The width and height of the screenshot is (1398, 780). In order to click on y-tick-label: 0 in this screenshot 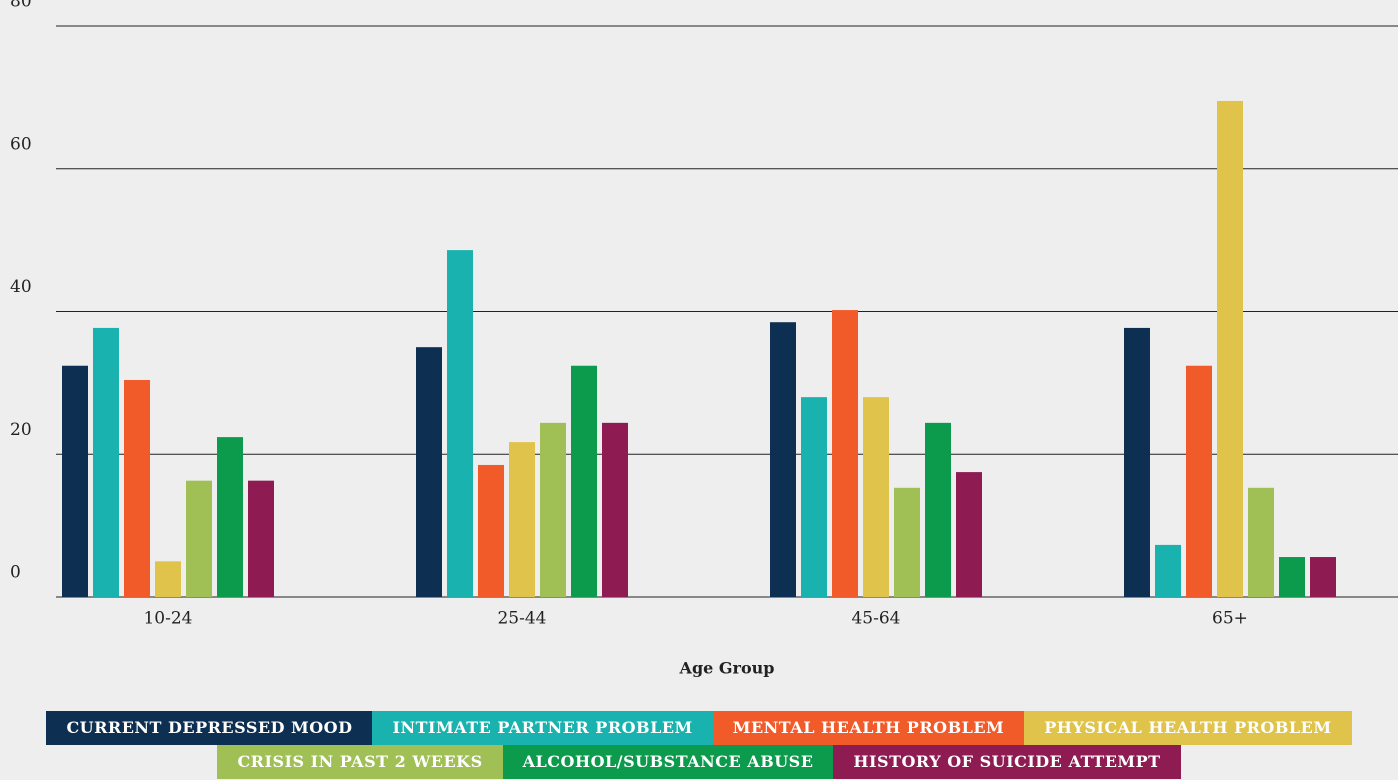, I will do `click(15, 573)`.